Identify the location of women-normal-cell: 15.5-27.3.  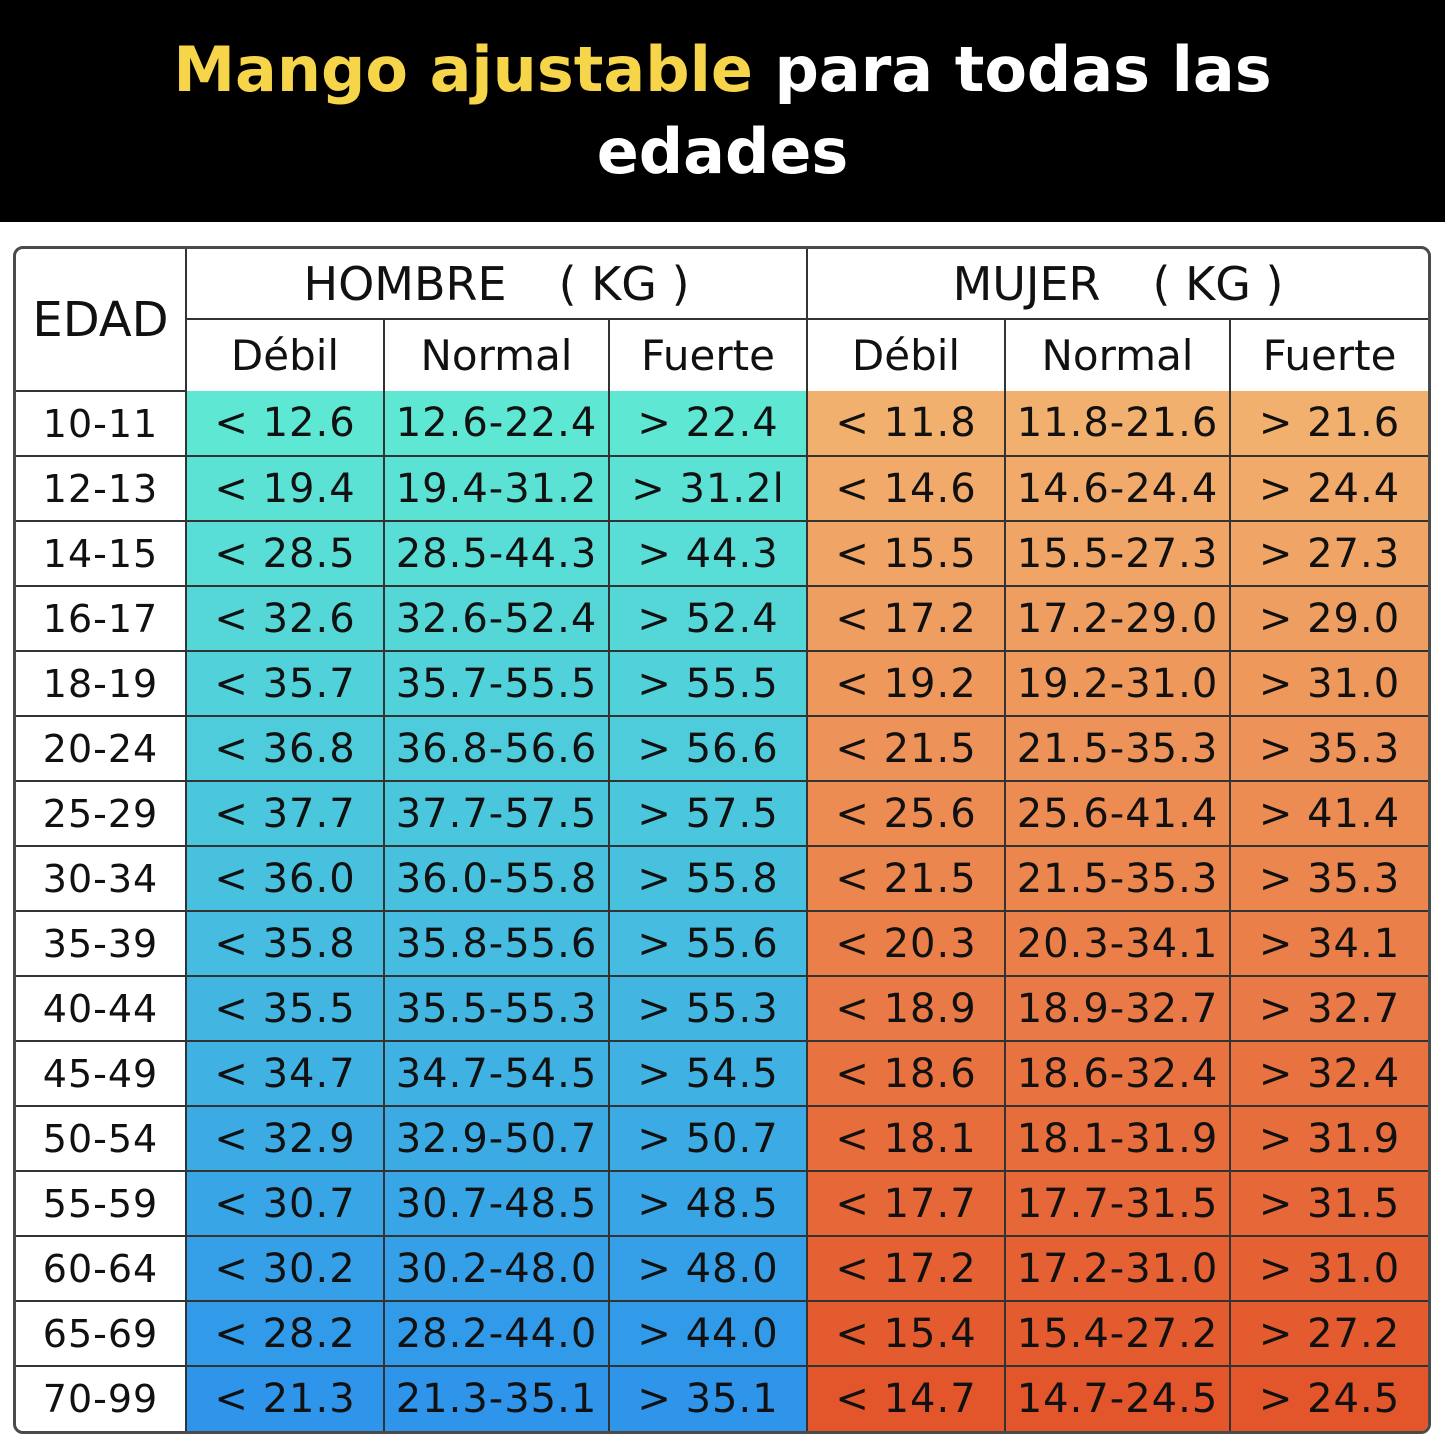
(1117, 553).